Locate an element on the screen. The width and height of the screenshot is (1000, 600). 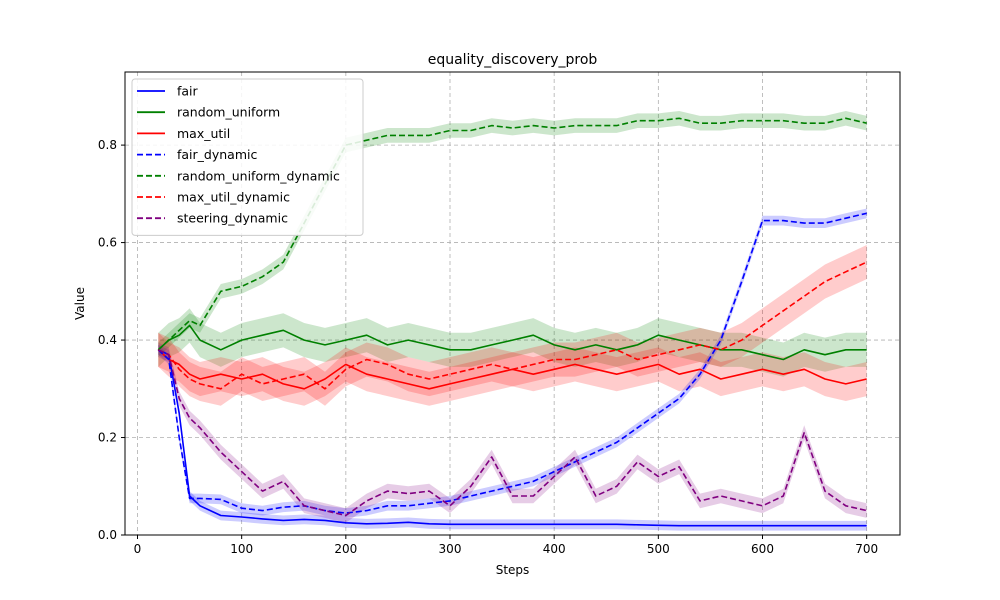
series-line-max_util is located at coordinates (512, 369).